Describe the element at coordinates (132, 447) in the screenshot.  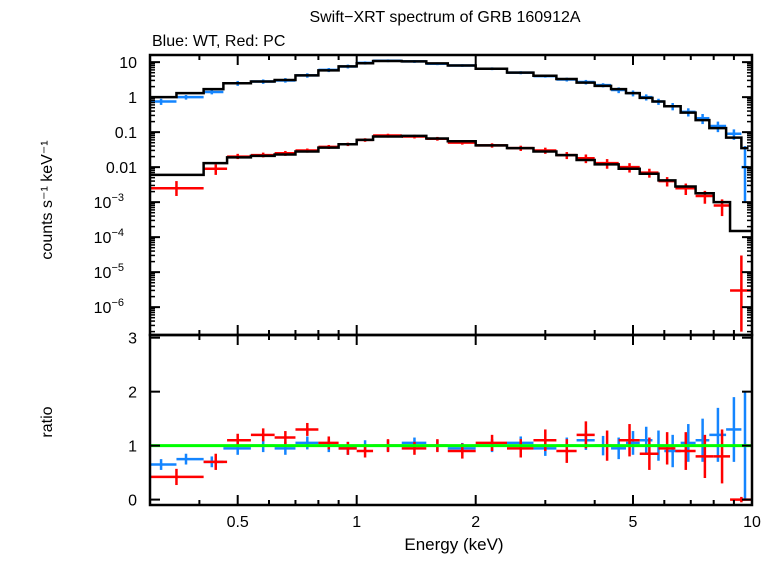
I see `ratio-y-tick-label: 1` at that location.